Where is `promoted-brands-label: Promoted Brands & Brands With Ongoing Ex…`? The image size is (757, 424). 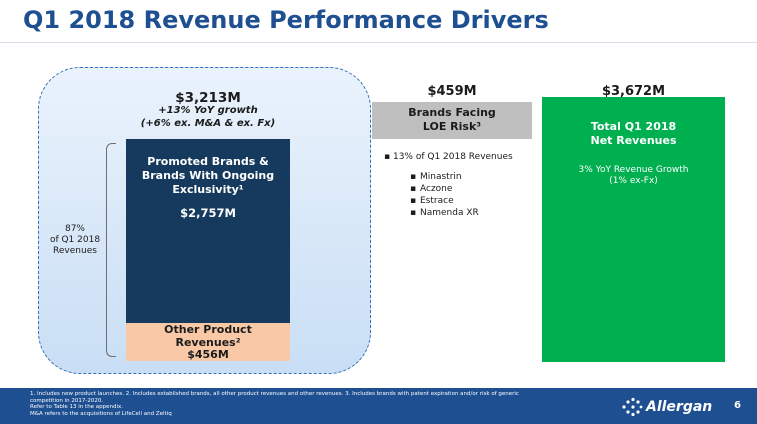
promoted-brands-label: Promoted Brands & Brands With Ongoing Ex… is located at coordinates (208, 176).